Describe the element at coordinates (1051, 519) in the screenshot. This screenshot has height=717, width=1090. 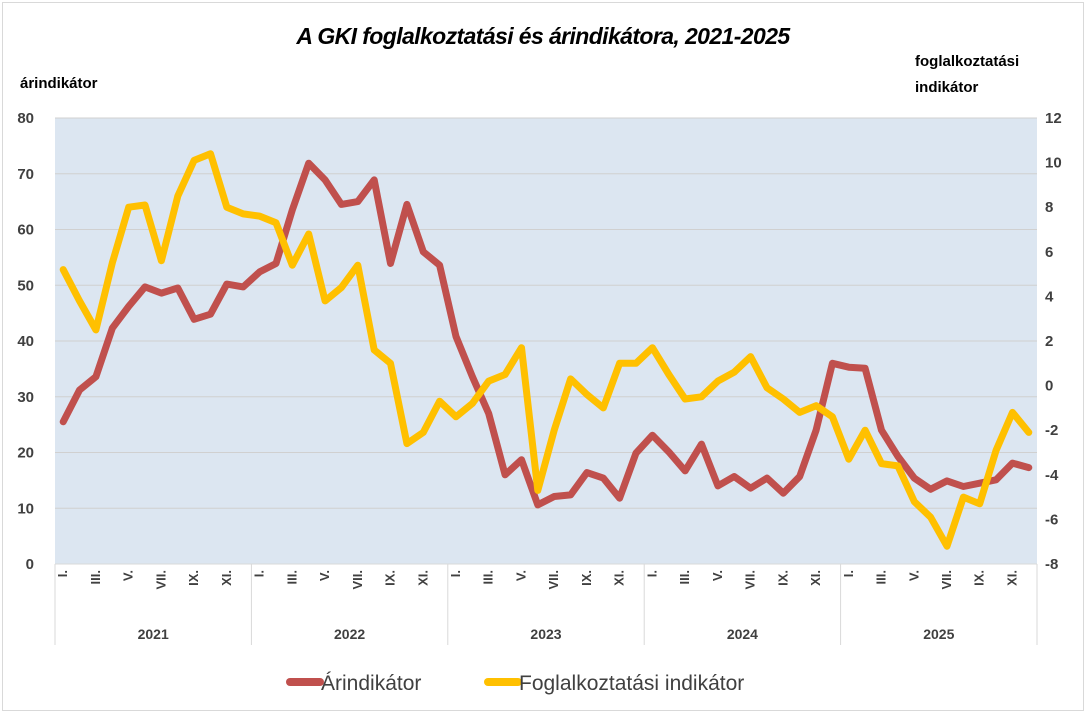
I see `right-tick-label: -6` at that location.